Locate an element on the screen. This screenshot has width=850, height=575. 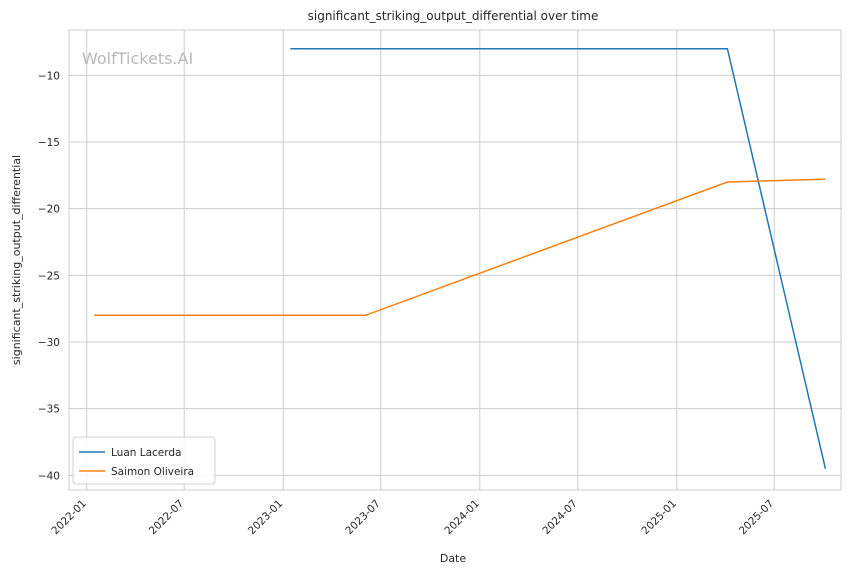
legend: Luan Lacerda Saimon Oliveira is located at coordinates (144, 460).